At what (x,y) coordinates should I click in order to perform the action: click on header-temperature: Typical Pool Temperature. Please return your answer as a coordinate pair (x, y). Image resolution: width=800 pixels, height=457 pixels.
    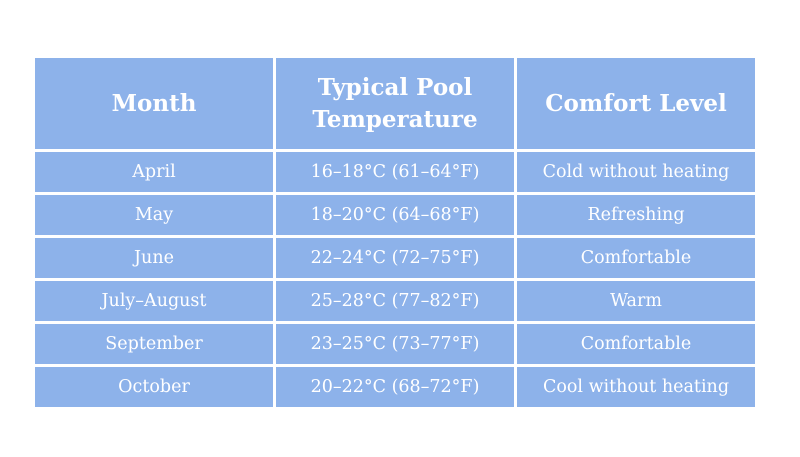
    Looking at the image, I should click on (395, 104).